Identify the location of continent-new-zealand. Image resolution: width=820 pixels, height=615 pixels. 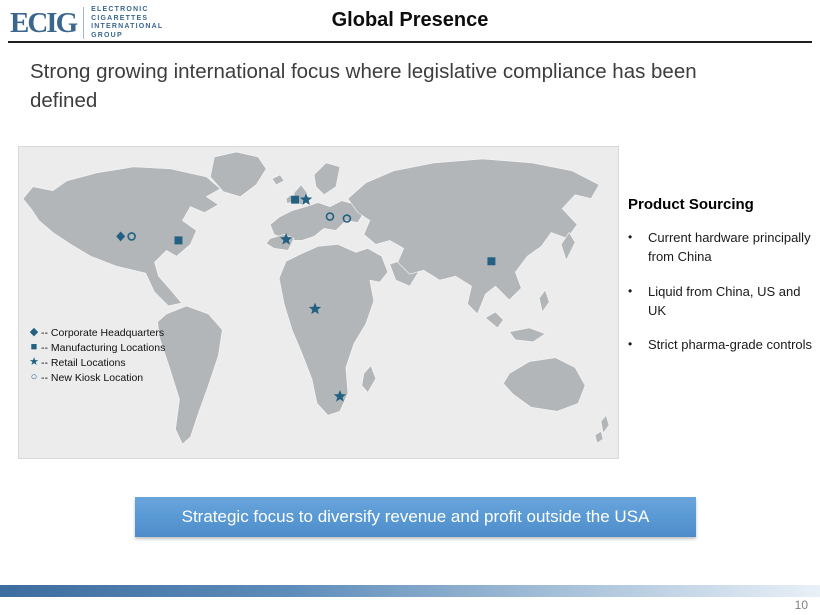
(602, 429).